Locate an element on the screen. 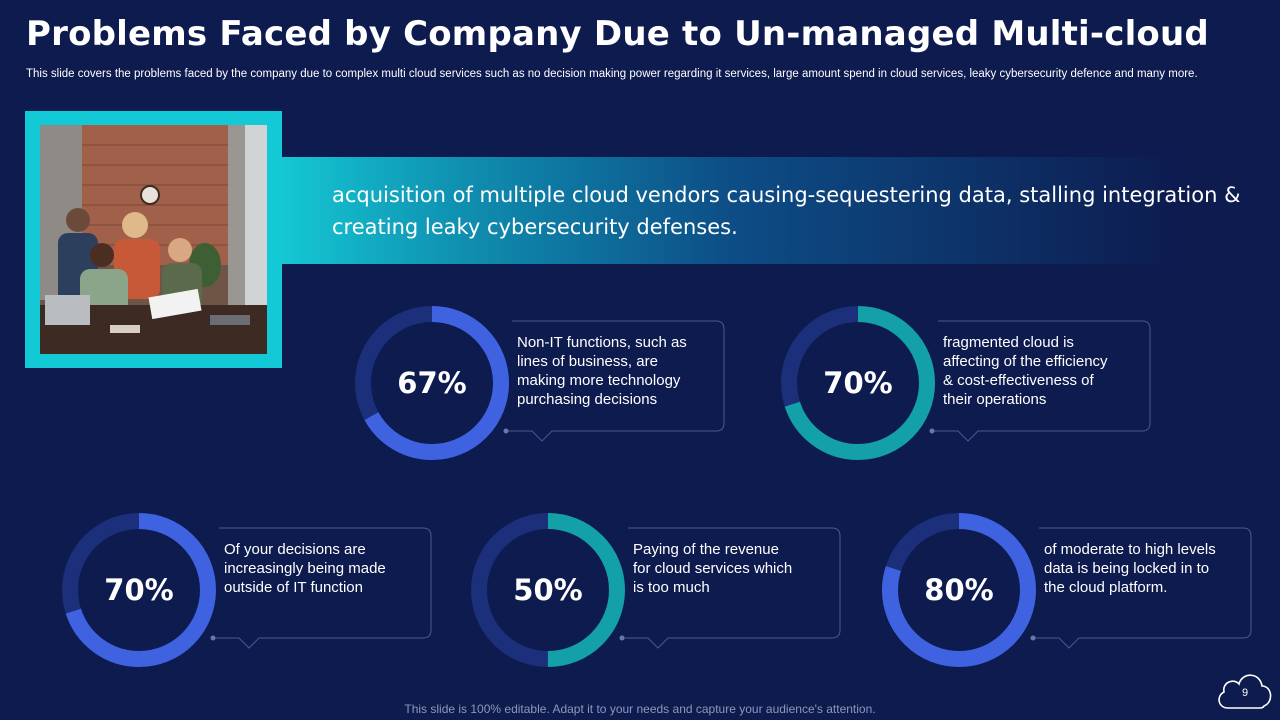  description-line: data is being locked in to is located at coordinates (1127, 568).